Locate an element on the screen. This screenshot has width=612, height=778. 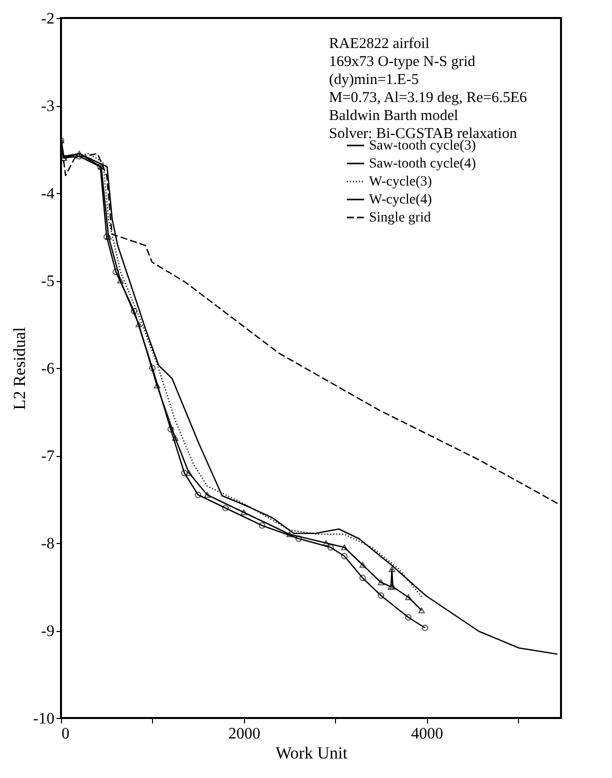
y-tick-label: -9 is located at coordinates (47, 631).